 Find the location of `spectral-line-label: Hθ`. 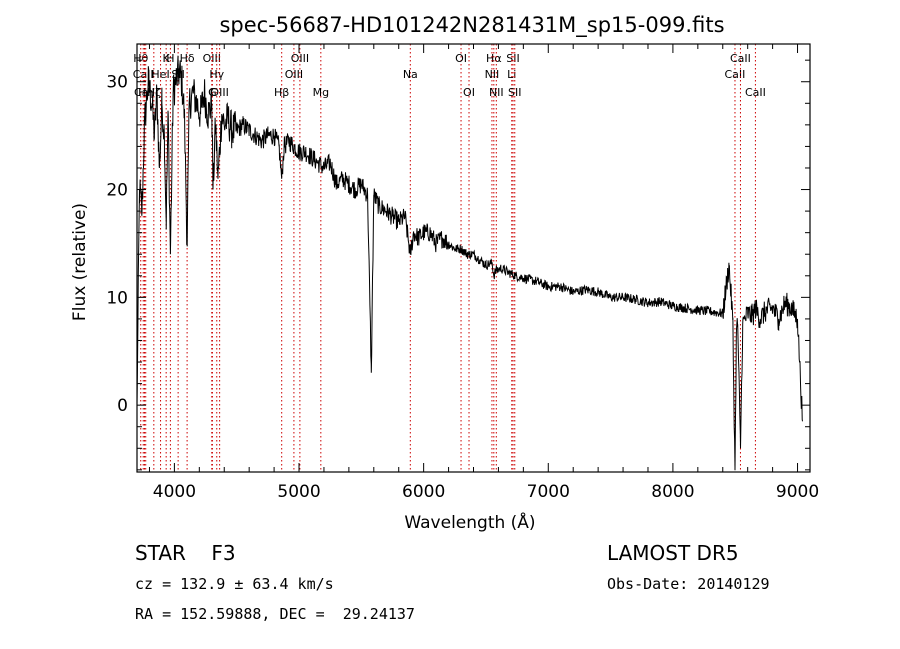

spectral-line-label: Hθ is located at coordinates (140, 58).